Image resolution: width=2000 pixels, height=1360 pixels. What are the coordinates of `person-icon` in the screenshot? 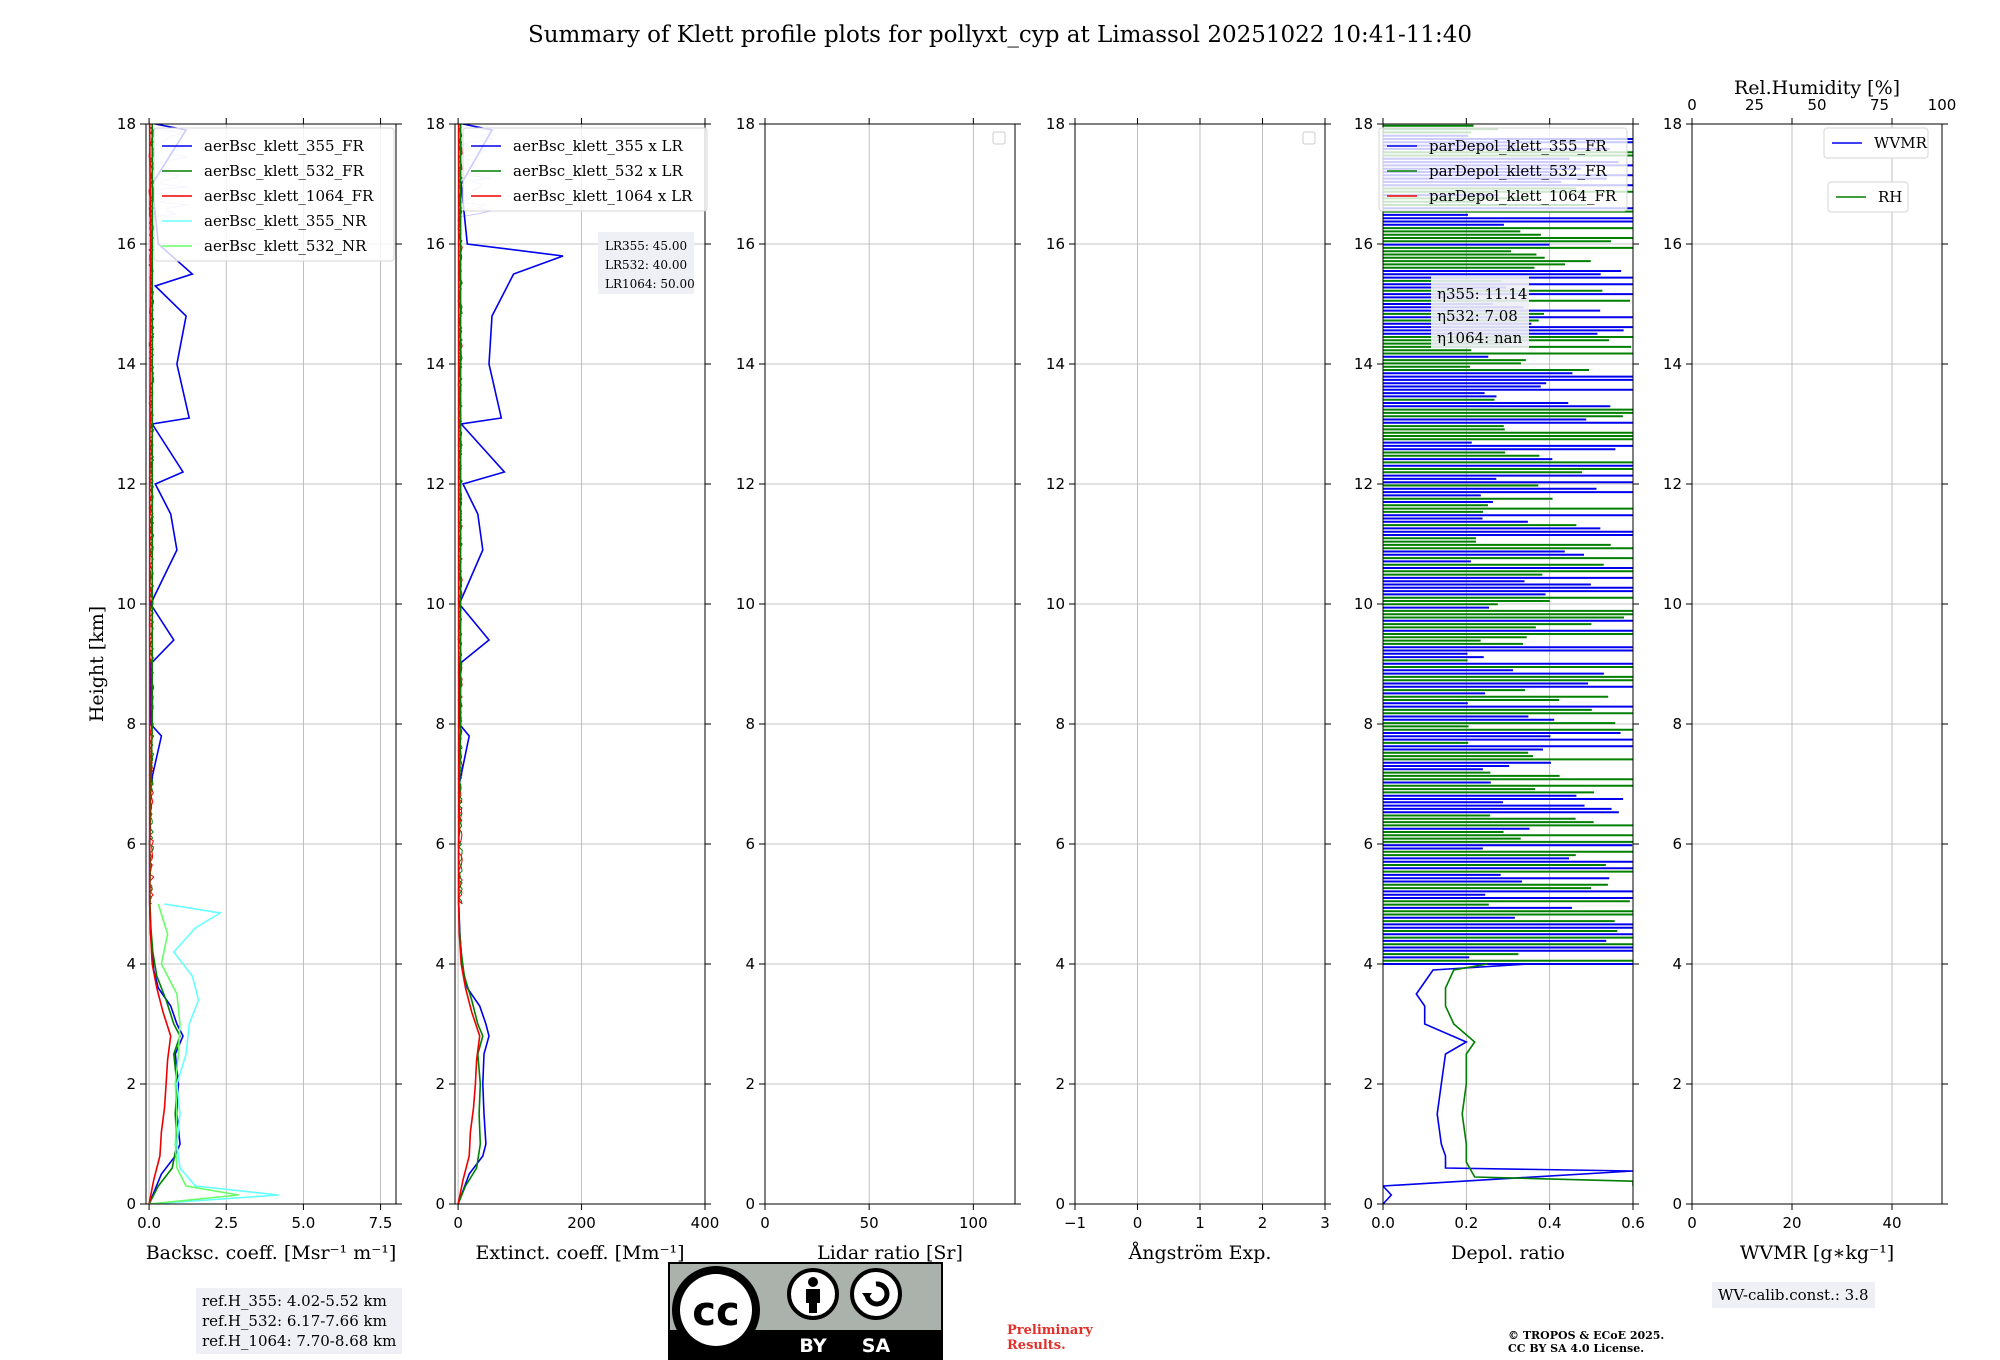 It's located at (813, 1294).